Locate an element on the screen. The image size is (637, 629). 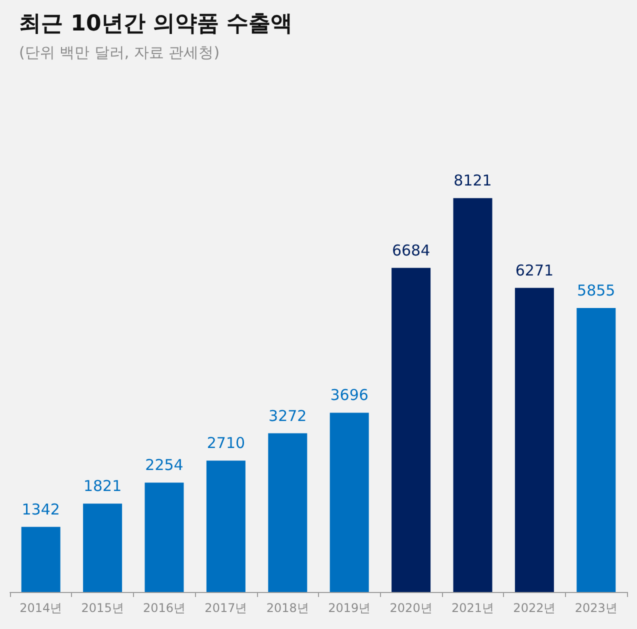
data-label: 1342 is located at coordinates (41, 509).